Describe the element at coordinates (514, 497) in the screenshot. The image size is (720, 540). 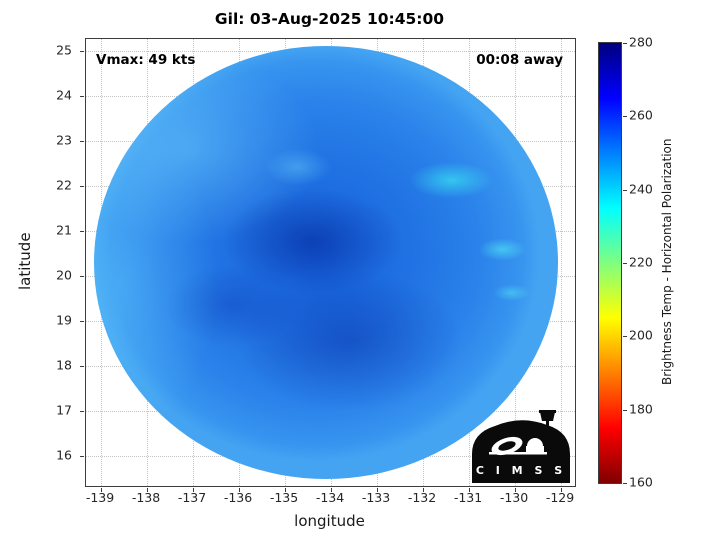
I see `x-tick-label: -130` at that location.